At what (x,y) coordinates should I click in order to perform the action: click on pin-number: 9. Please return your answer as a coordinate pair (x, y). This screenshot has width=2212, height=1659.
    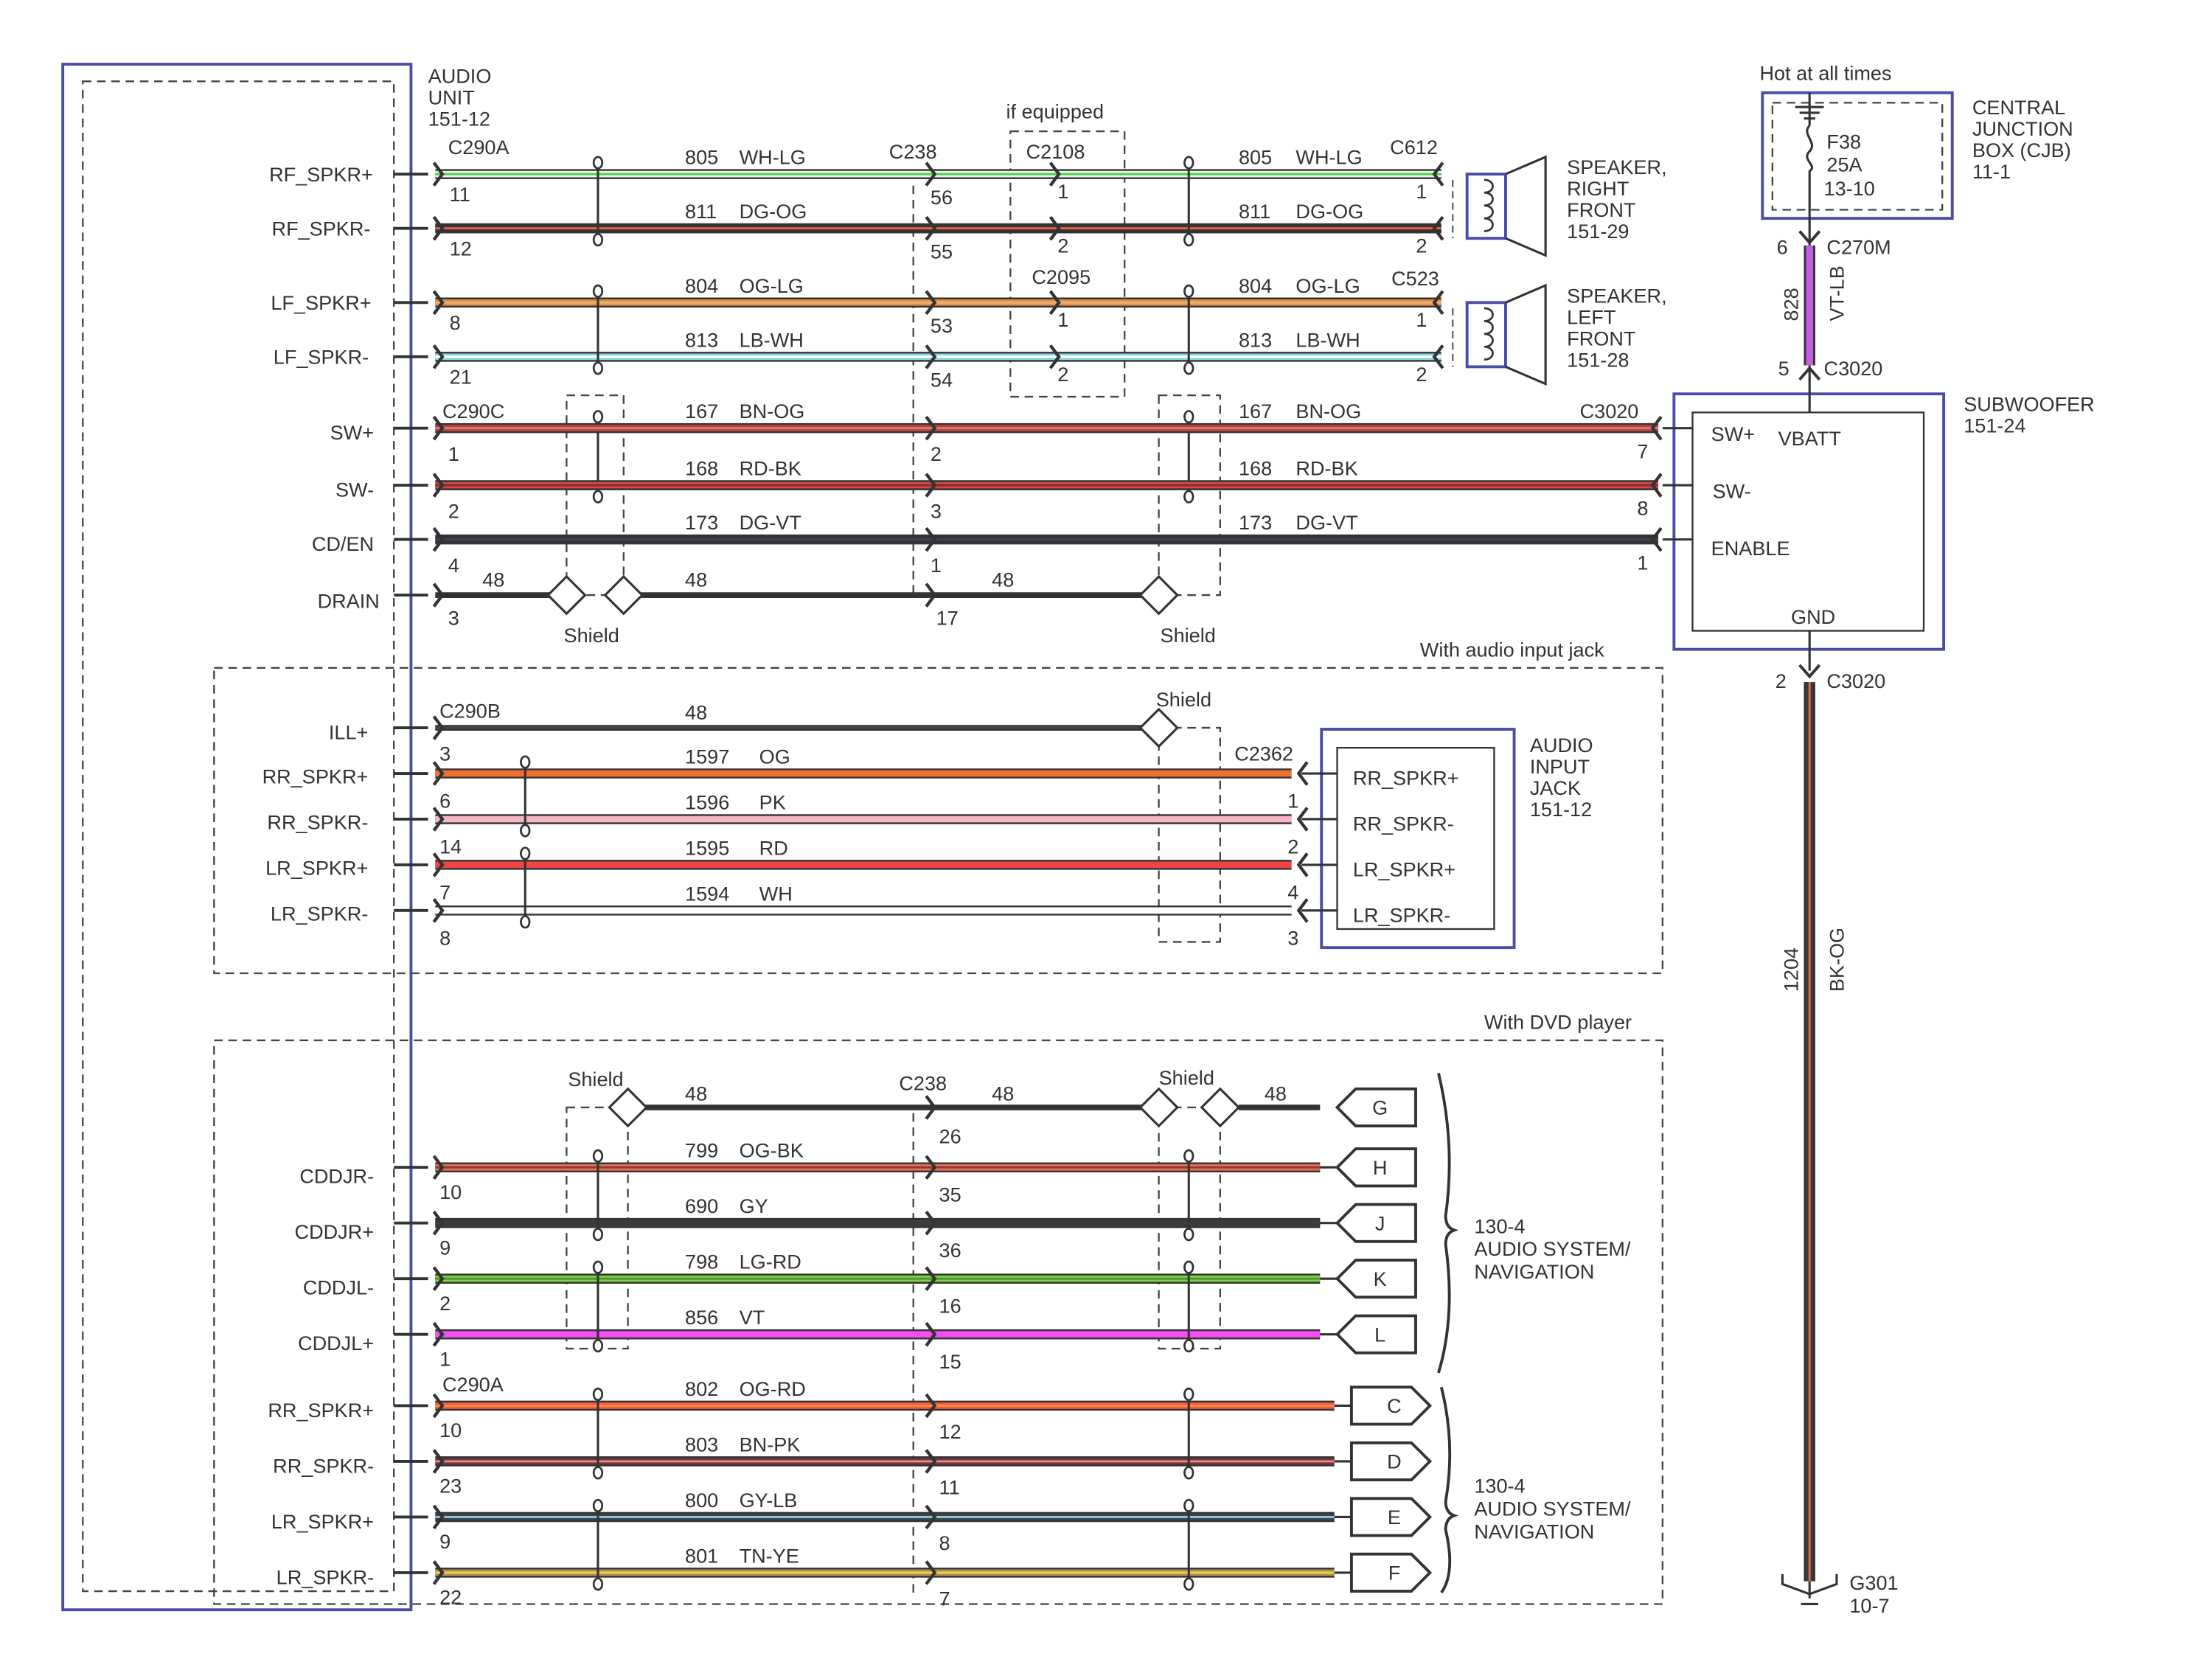
    Looking at the image, I should click on (445, 1247).